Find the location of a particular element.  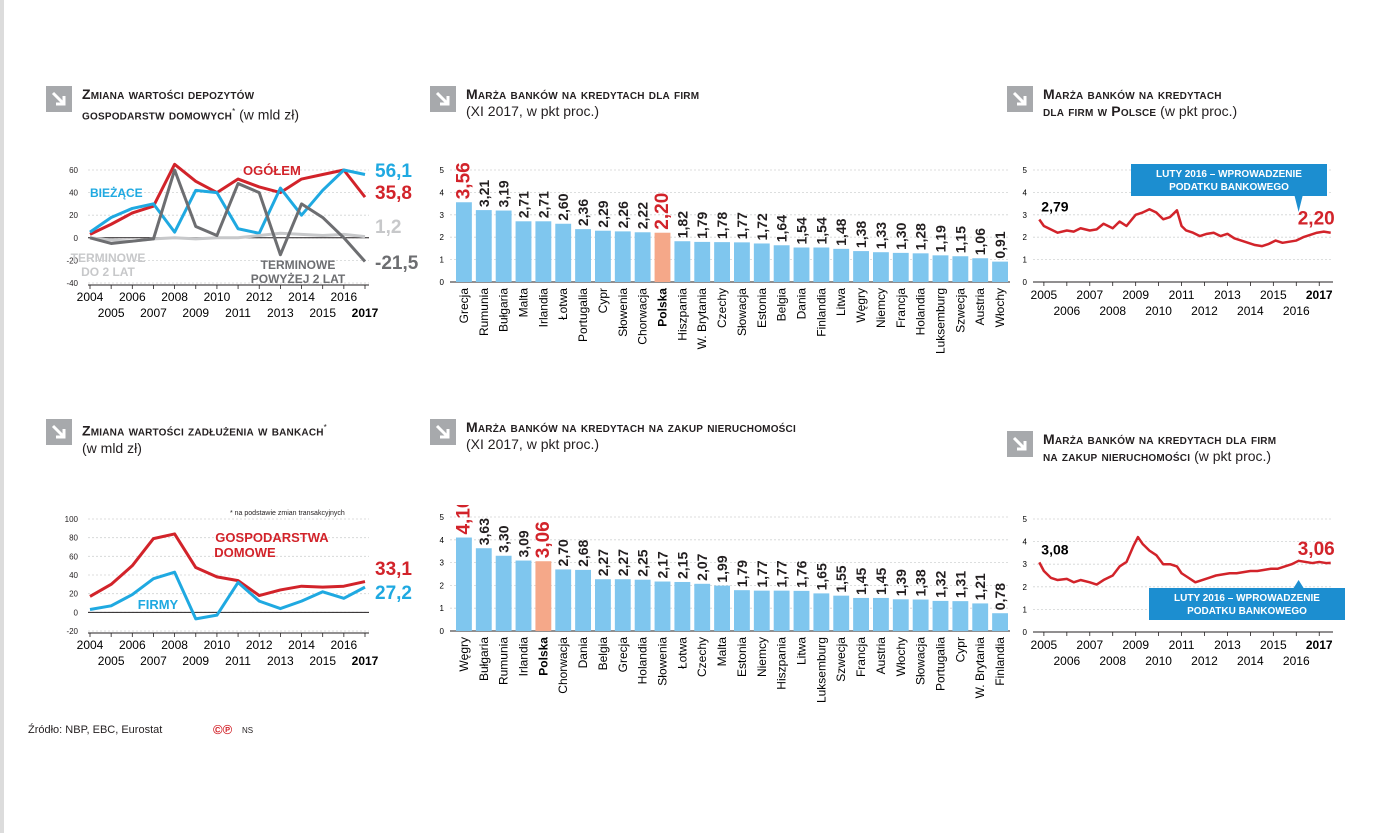

bar-value-label: 1,77 is located at coordinates (782, 573).